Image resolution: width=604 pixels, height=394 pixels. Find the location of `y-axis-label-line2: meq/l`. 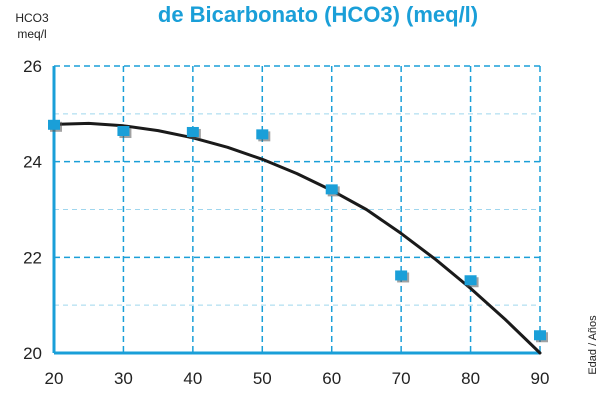

y-axis-label-line2: meq/l is located at coordinates (31, 34).